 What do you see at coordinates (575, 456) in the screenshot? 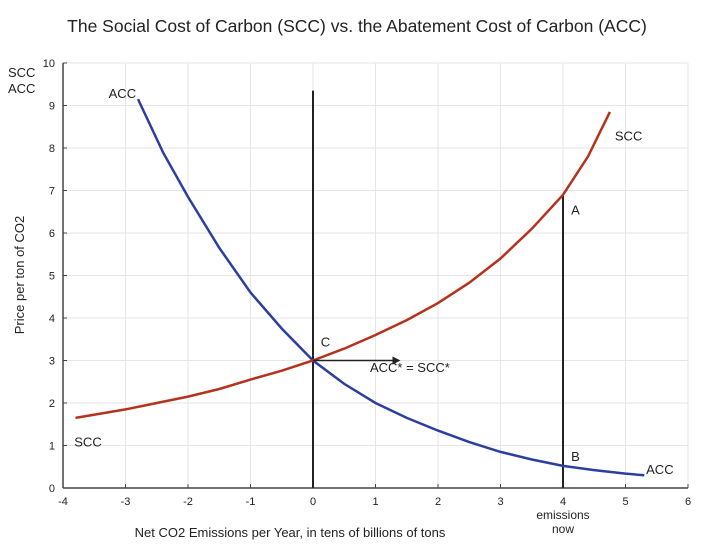
I see `annotation-label: B` at bounding box center [575, 456].